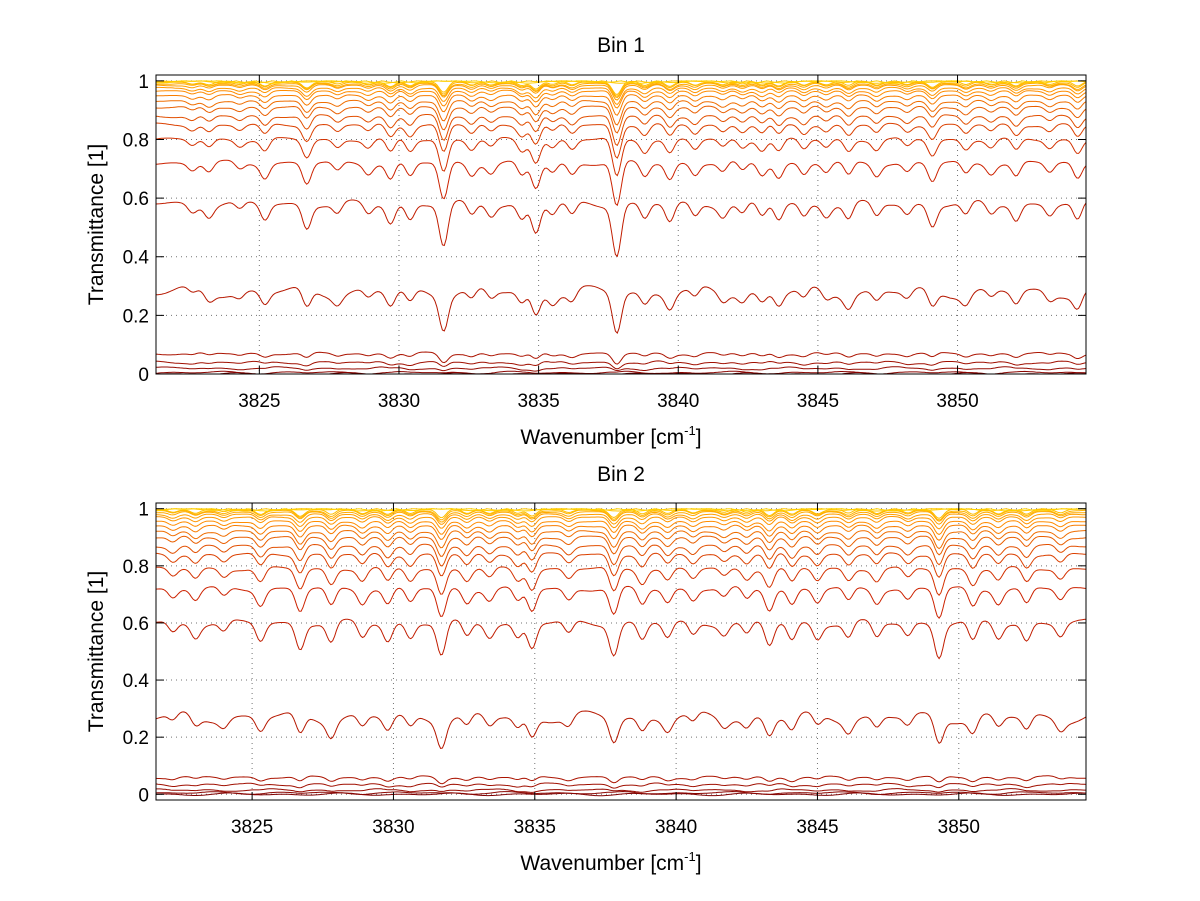  What do you see at coordinates (621, 474) in the screenshot?
I see `chart-title: Bin 2` at bounding box center [621, 474].